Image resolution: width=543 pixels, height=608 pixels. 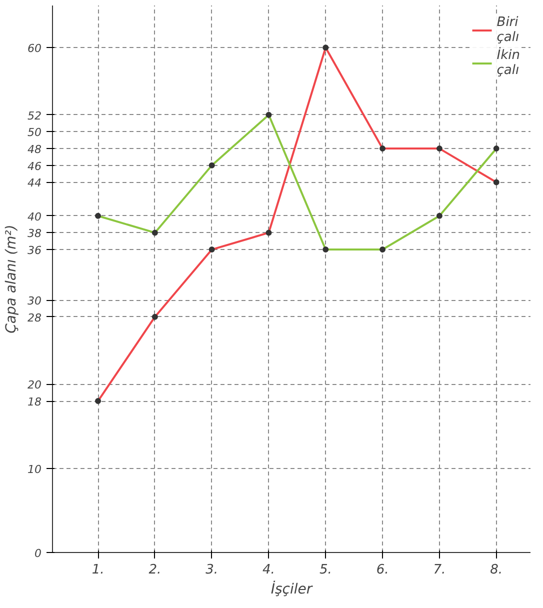 What do you see at coordinates (212, 570) in the screenshot?
I see `x-tick-label: 3.` at bounding box center [212, 570].